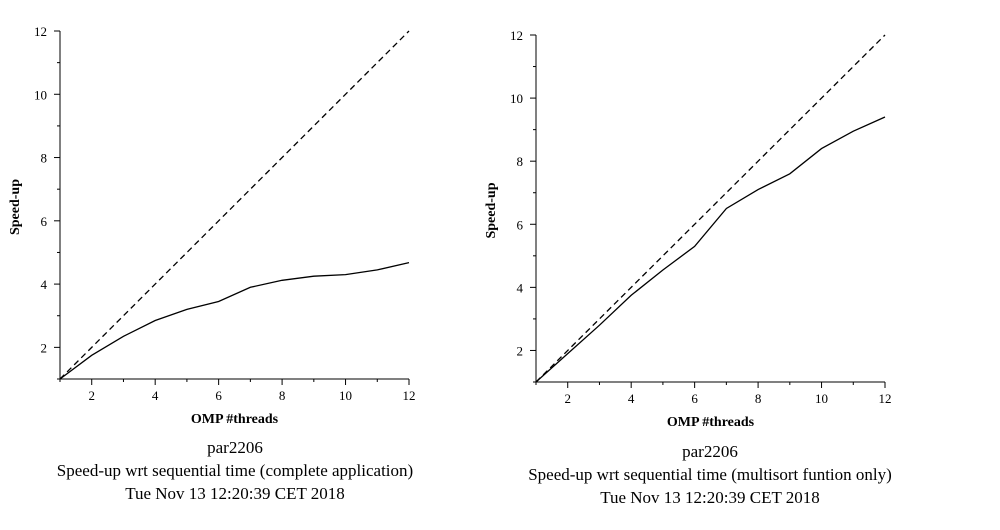 The width and height of the screenshot is (1000, 530). I want to click on chart-2-x-tick-label: 10, so click(821, 398).